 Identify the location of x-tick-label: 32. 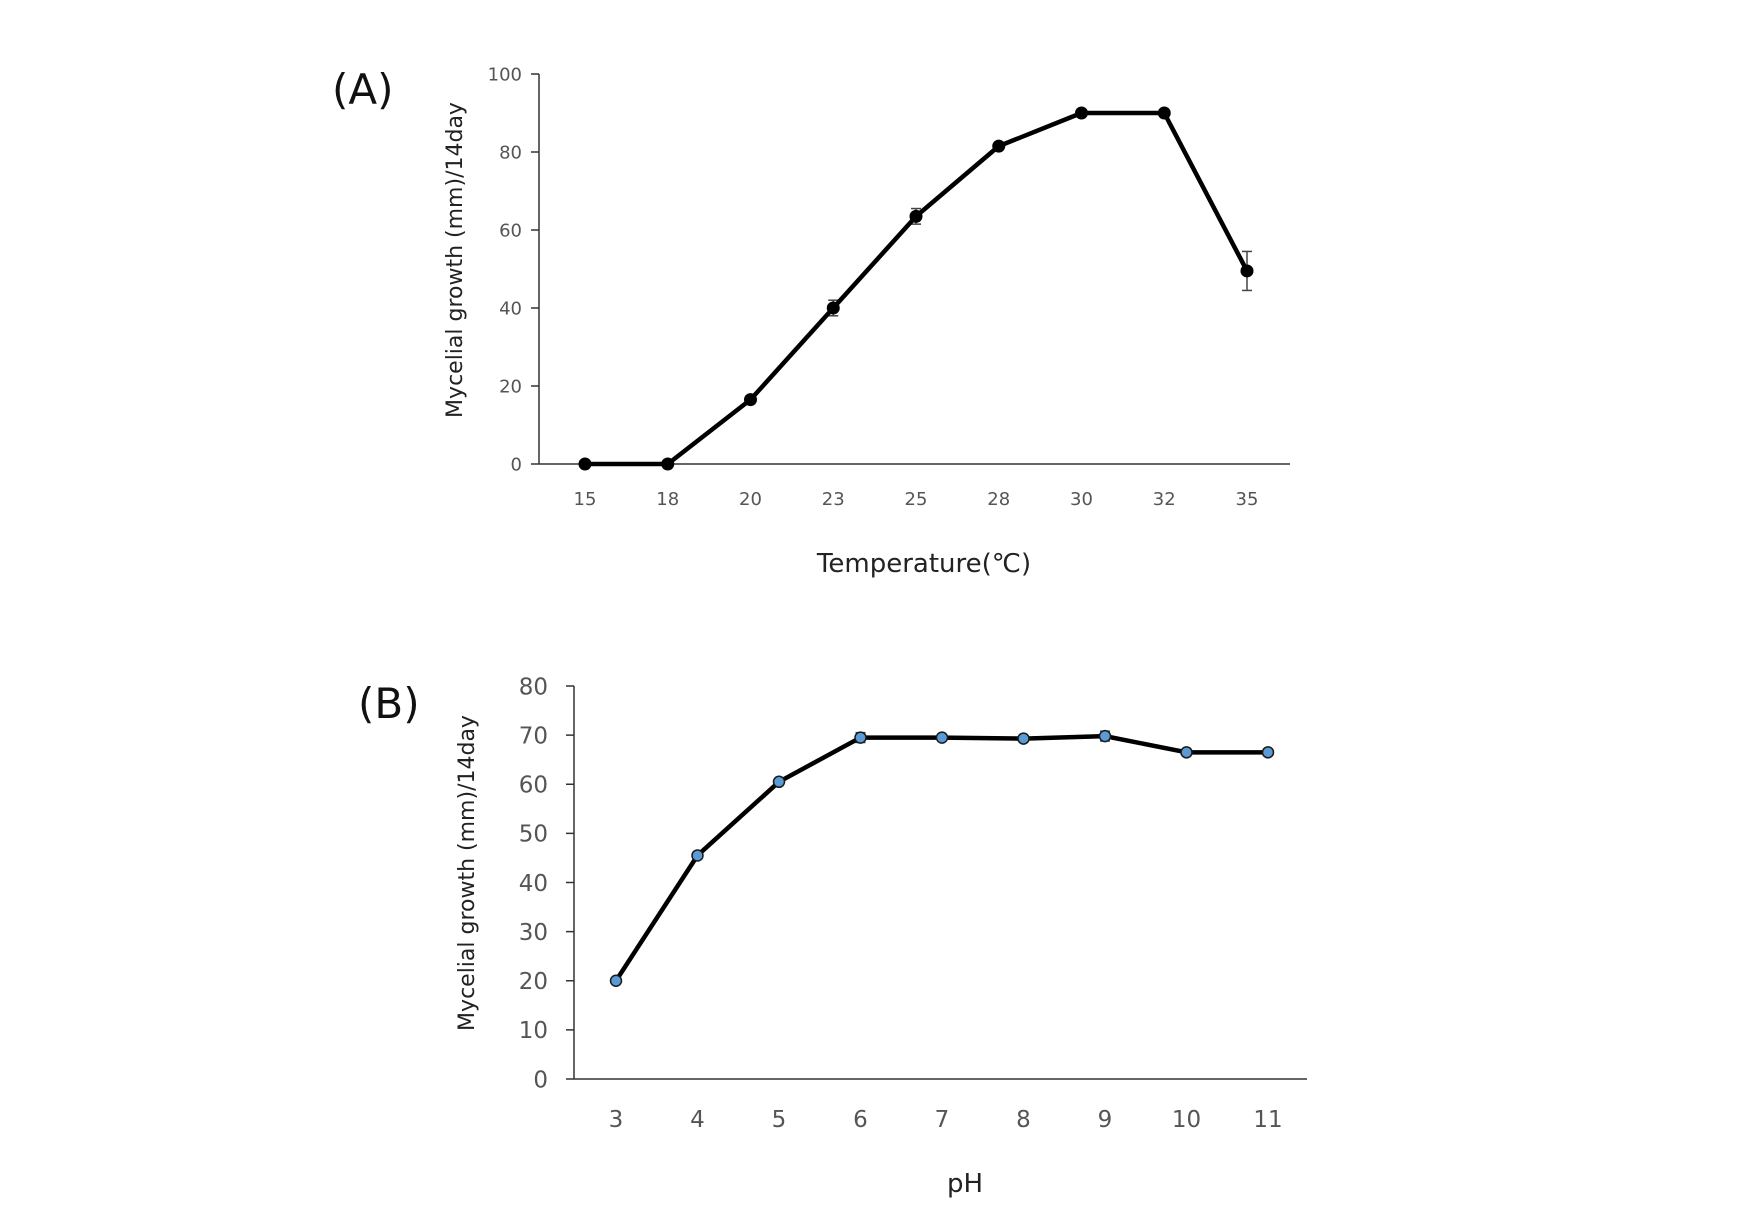
(1164, 499).